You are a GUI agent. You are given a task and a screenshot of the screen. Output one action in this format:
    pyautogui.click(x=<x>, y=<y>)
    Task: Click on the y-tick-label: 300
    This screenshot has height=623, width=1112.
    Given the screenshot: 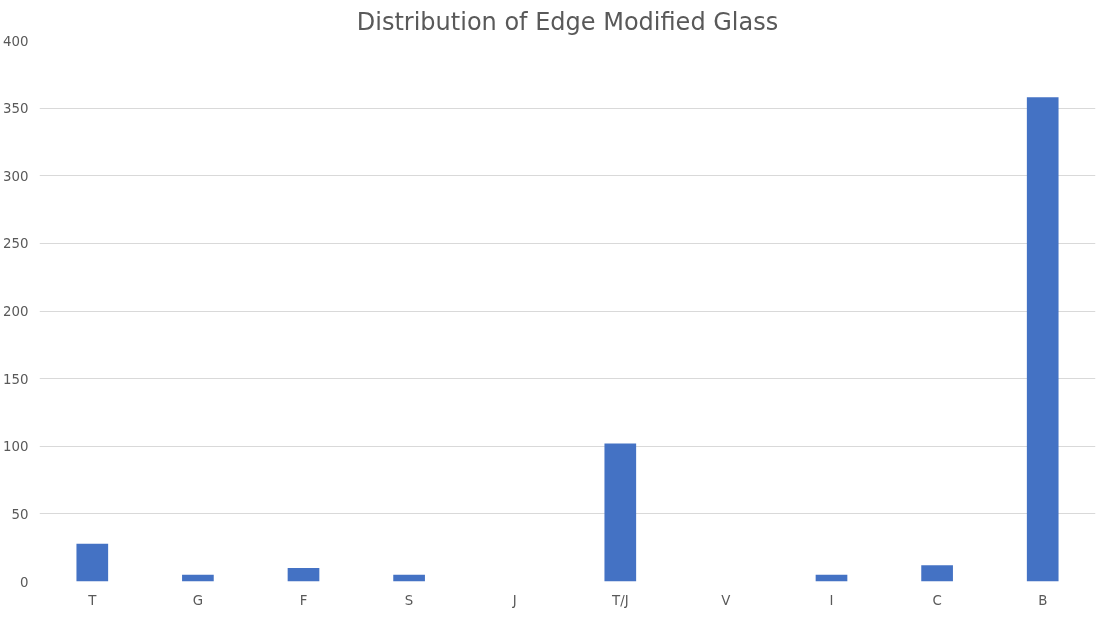 What is the action you would take?
    pyautogui.click(x=16, y=176)
    